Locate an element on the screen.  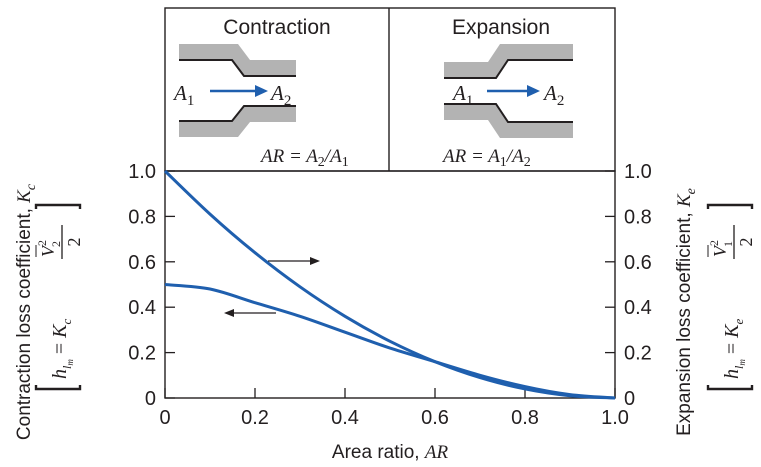
arrow-to-left-axis is located at coordinates (250, 313).